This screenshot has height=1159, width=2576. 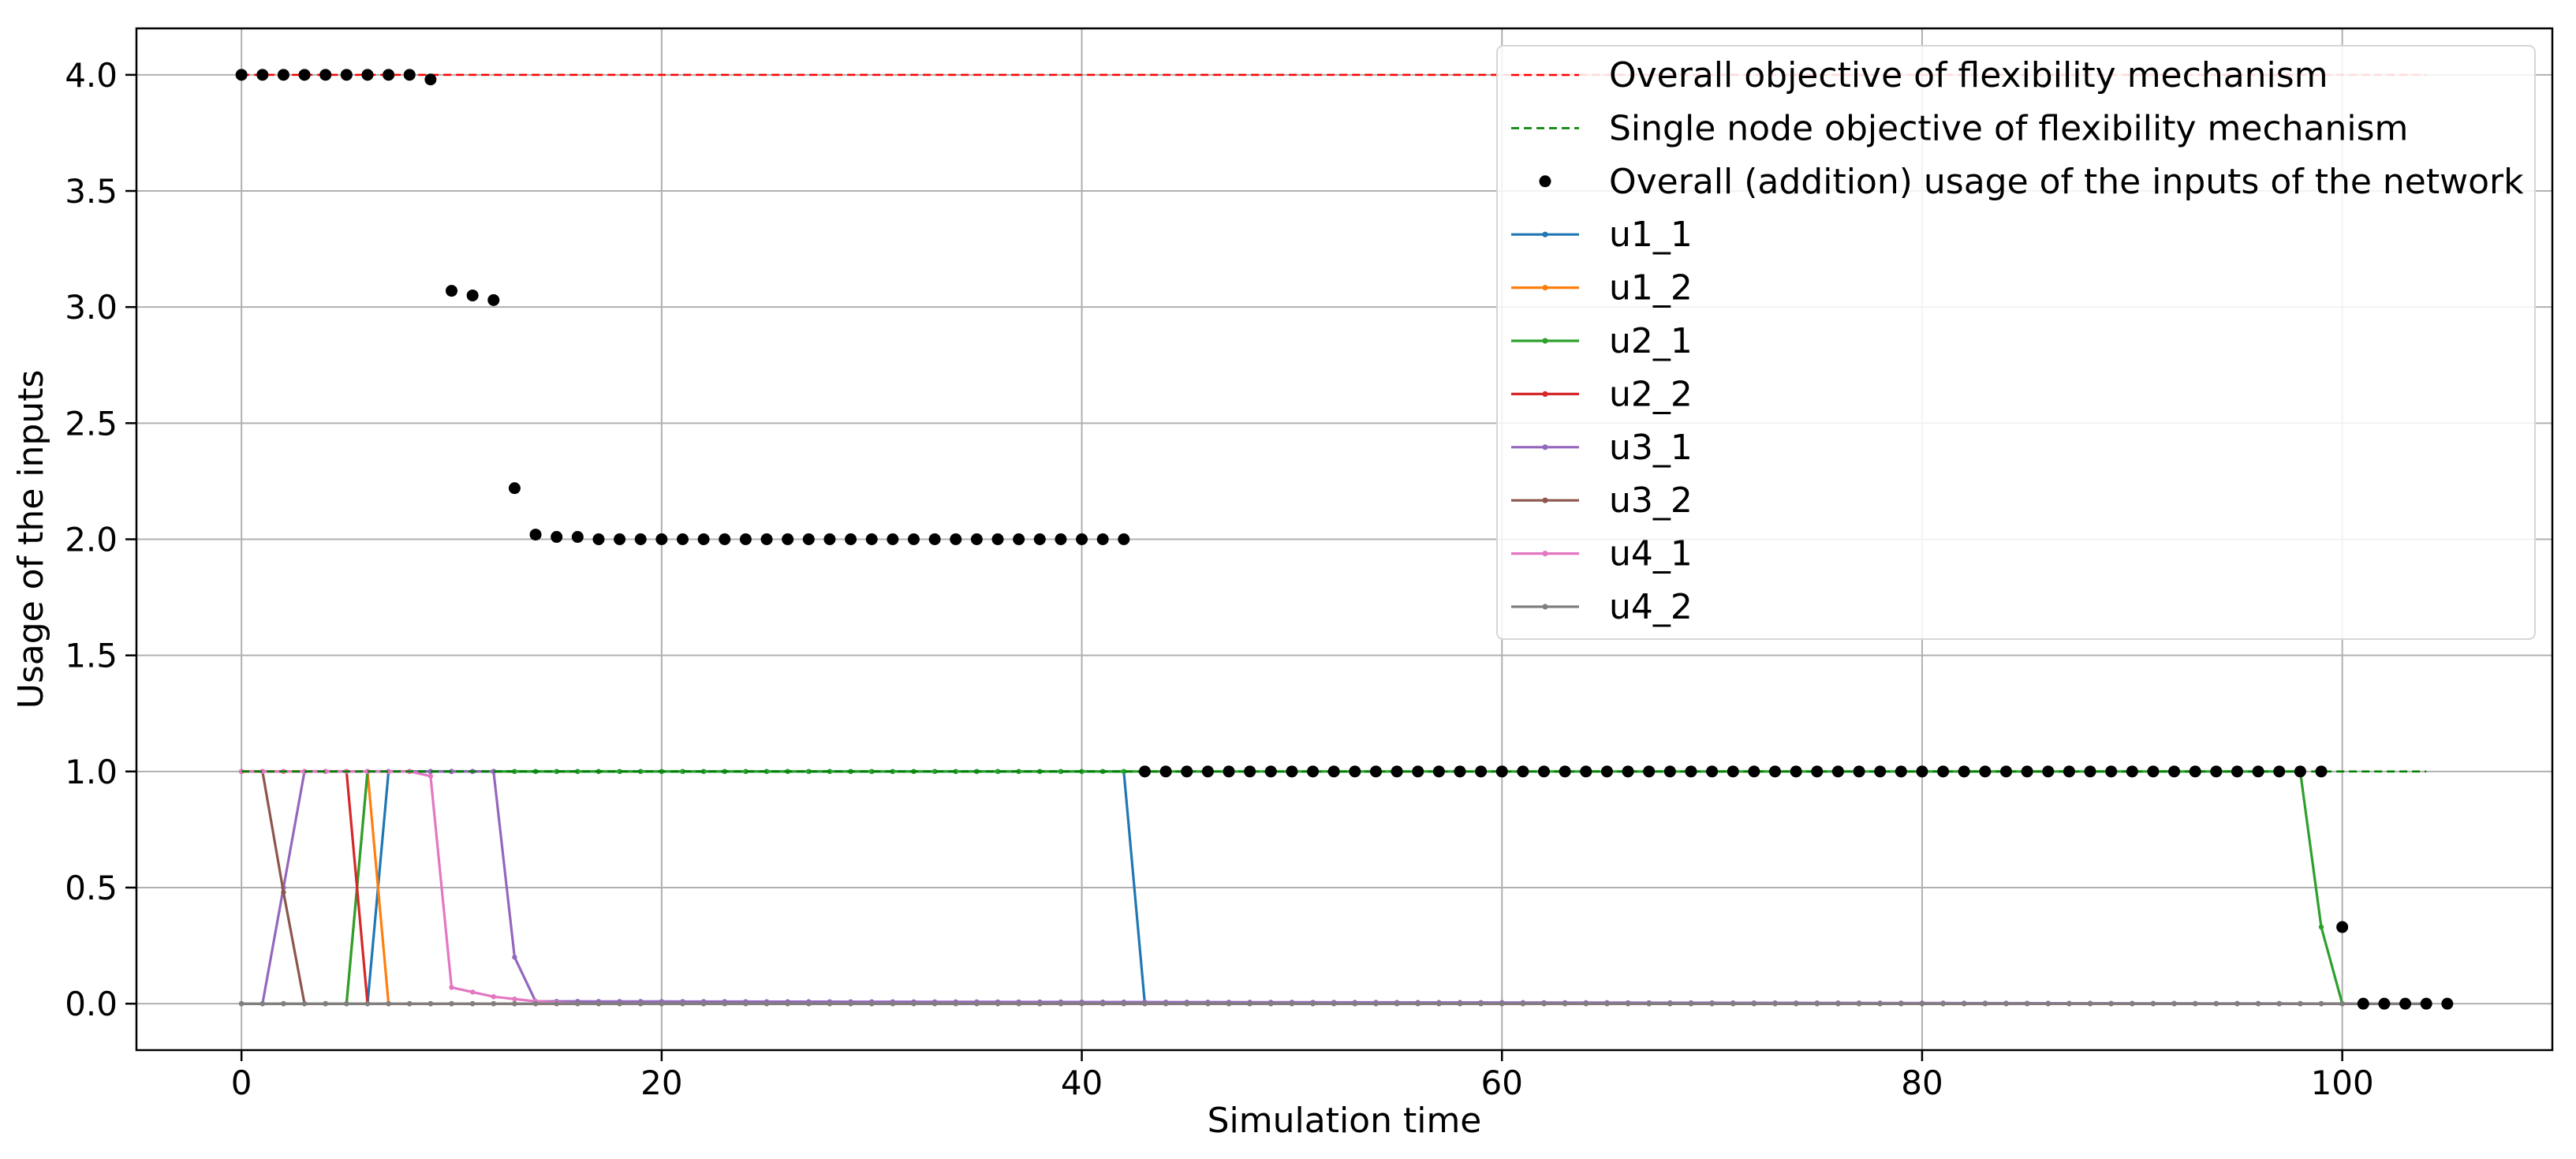 What do you see at coordinates (1651, 394) in the screenshot?
I see `legend-label: u2_2` at bounding box center [1651, 394].